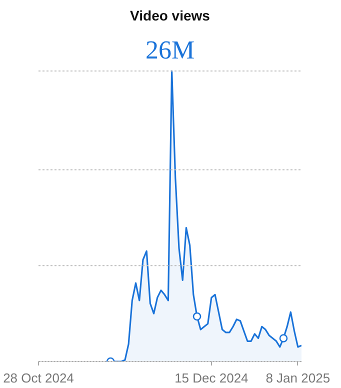 This screenshot has width=341, height=388. I want to click on x-tick-label: 8 Jan 2025, so click(298, 378).